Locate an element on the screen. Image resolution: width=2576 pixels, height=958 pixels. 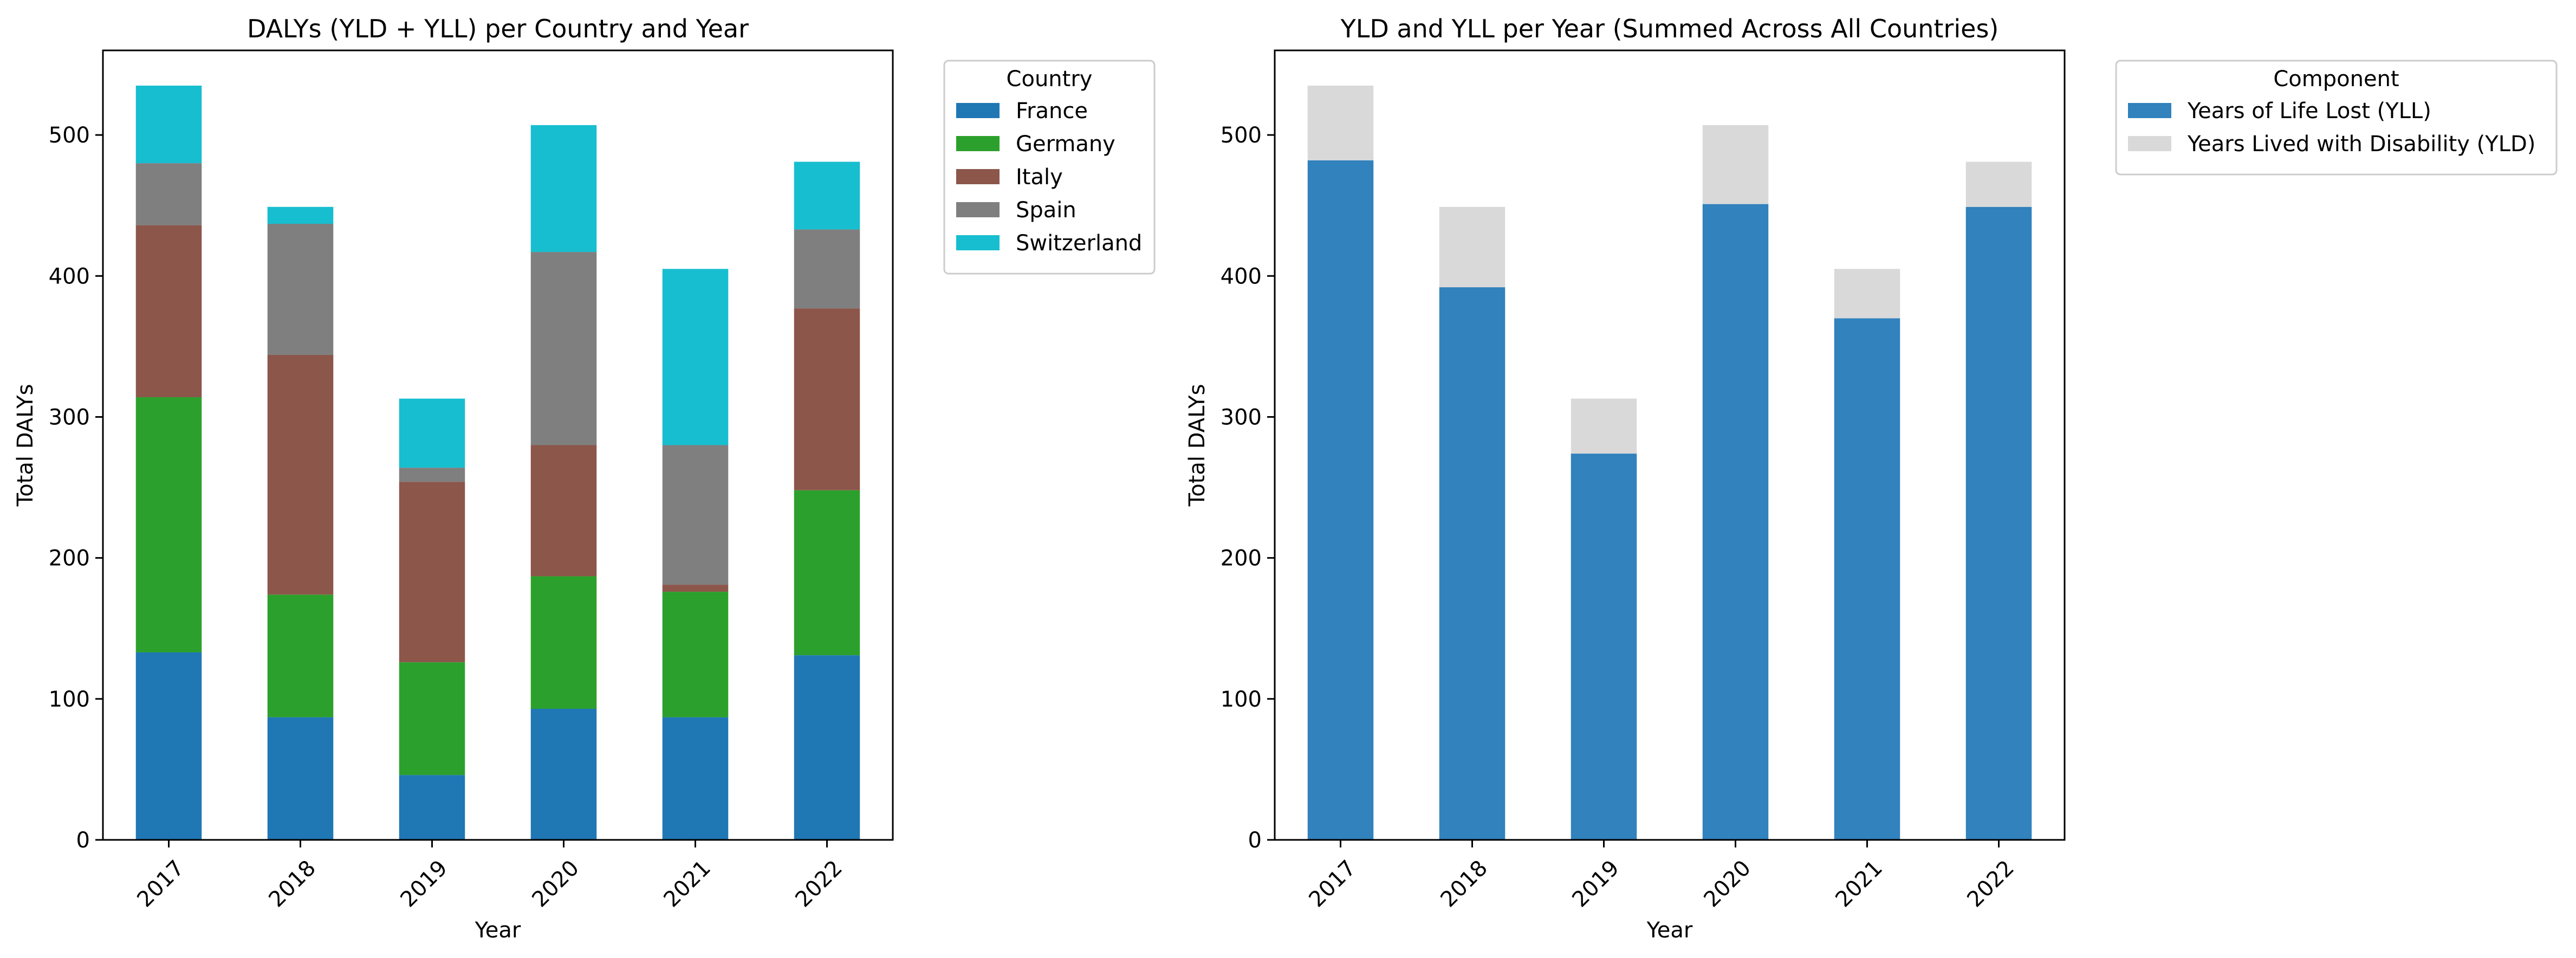
legend-swatch-france is located at coordinates (978, 110).